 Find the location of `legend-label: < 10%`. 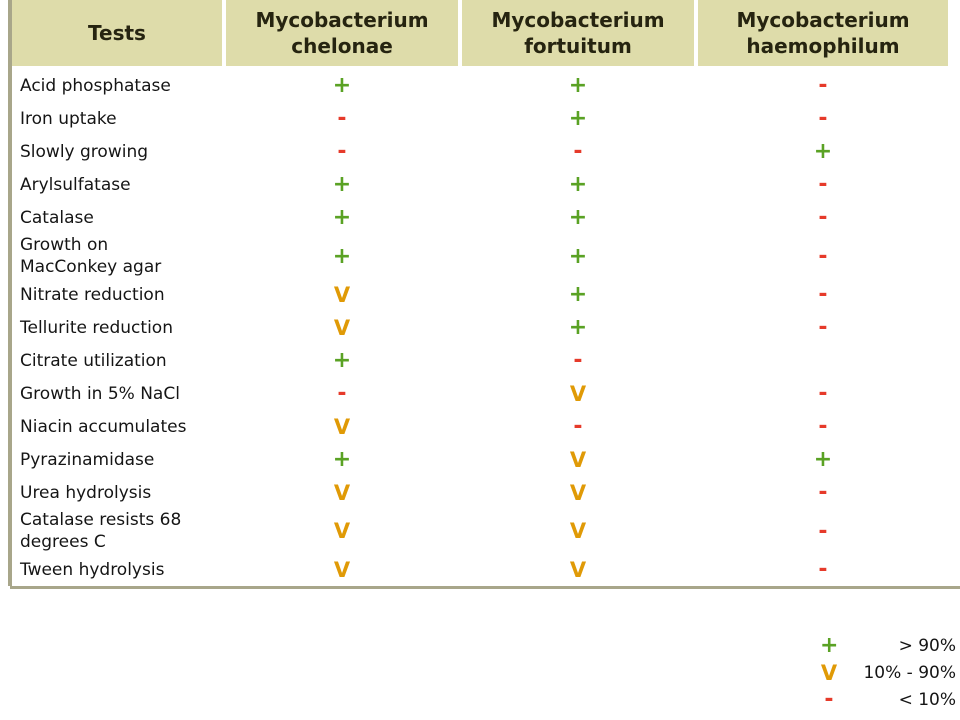

legend-label: < 10% is located at coordinates (927, 699).